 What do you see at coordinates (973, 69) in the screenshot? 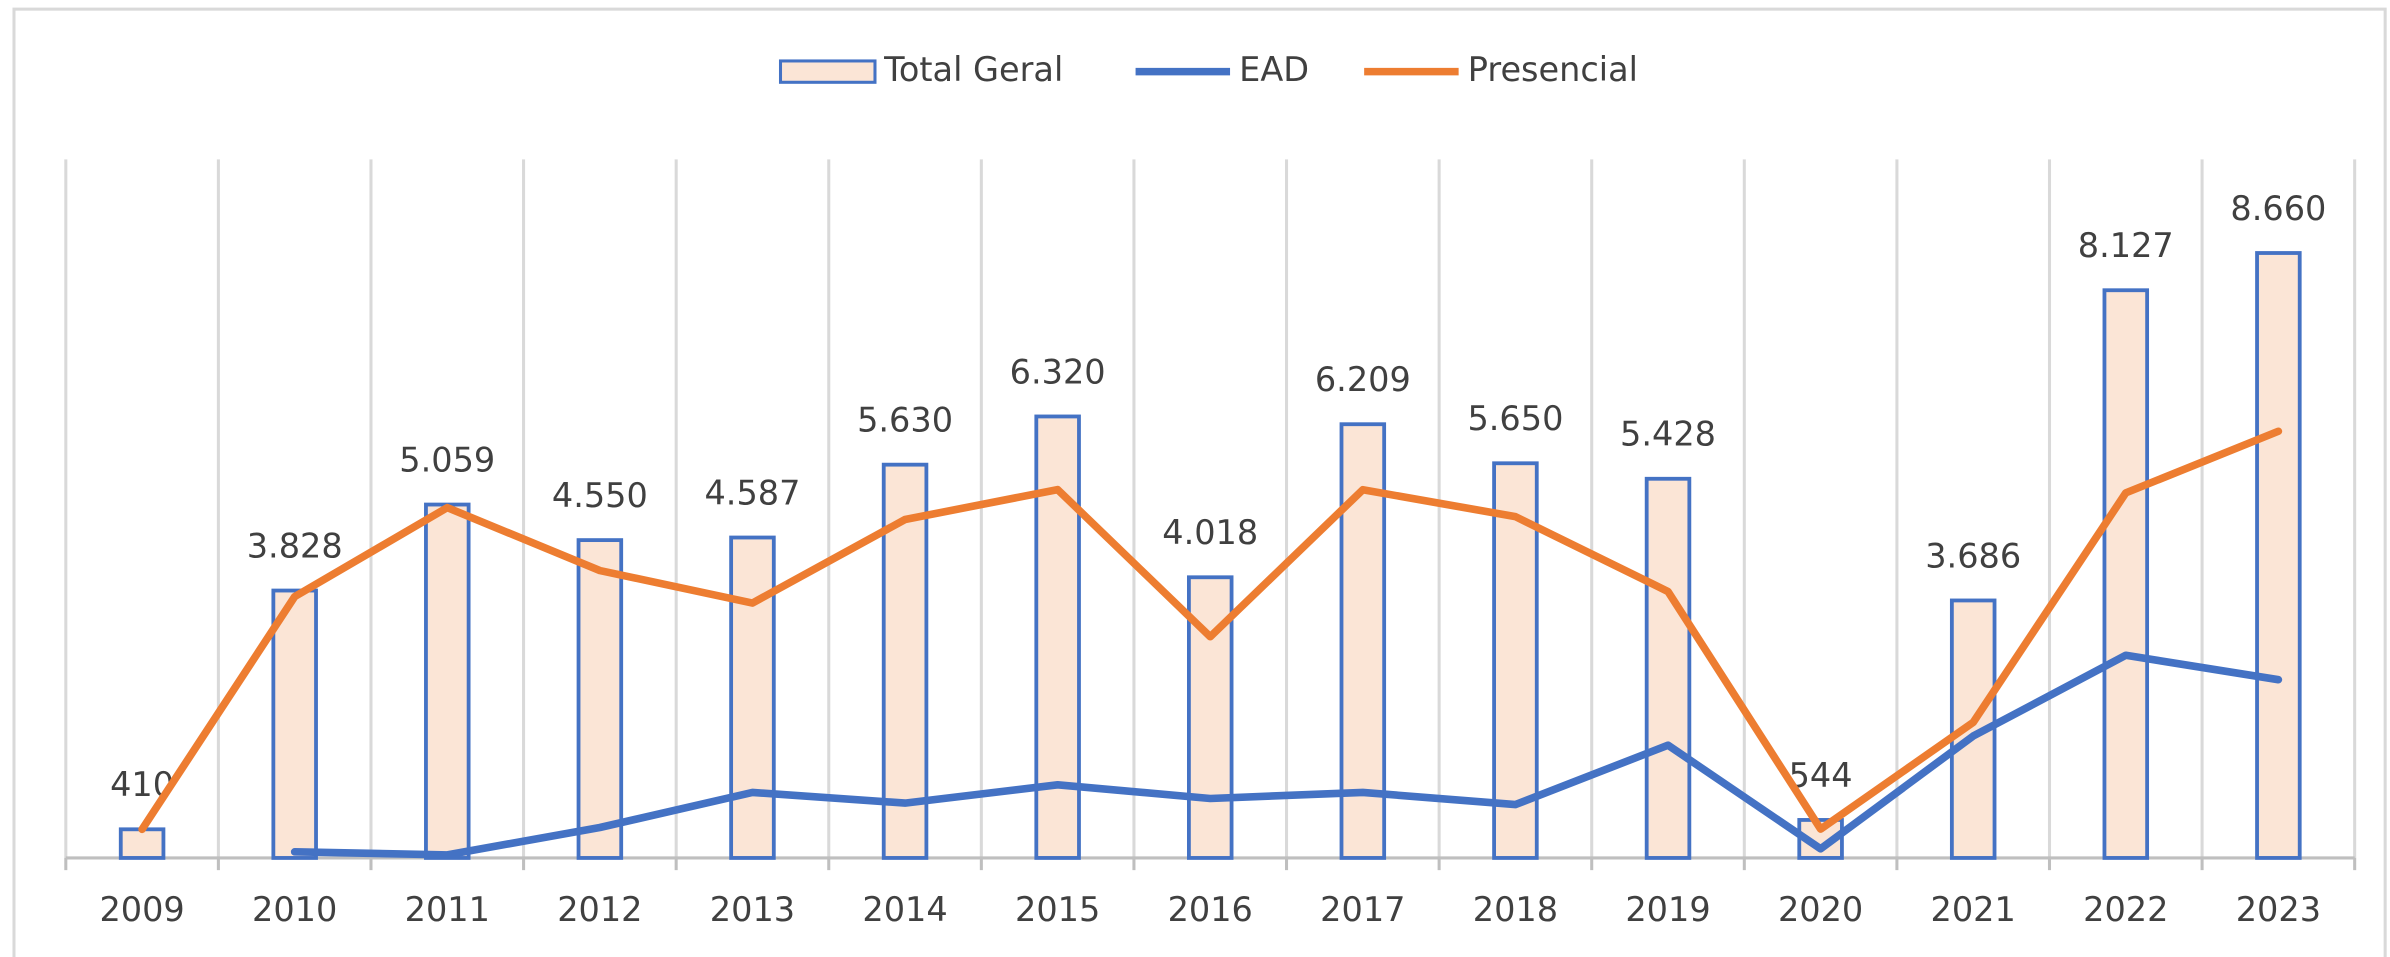
I see `legend-label: Total Geral` at bounding box center [973, 69].